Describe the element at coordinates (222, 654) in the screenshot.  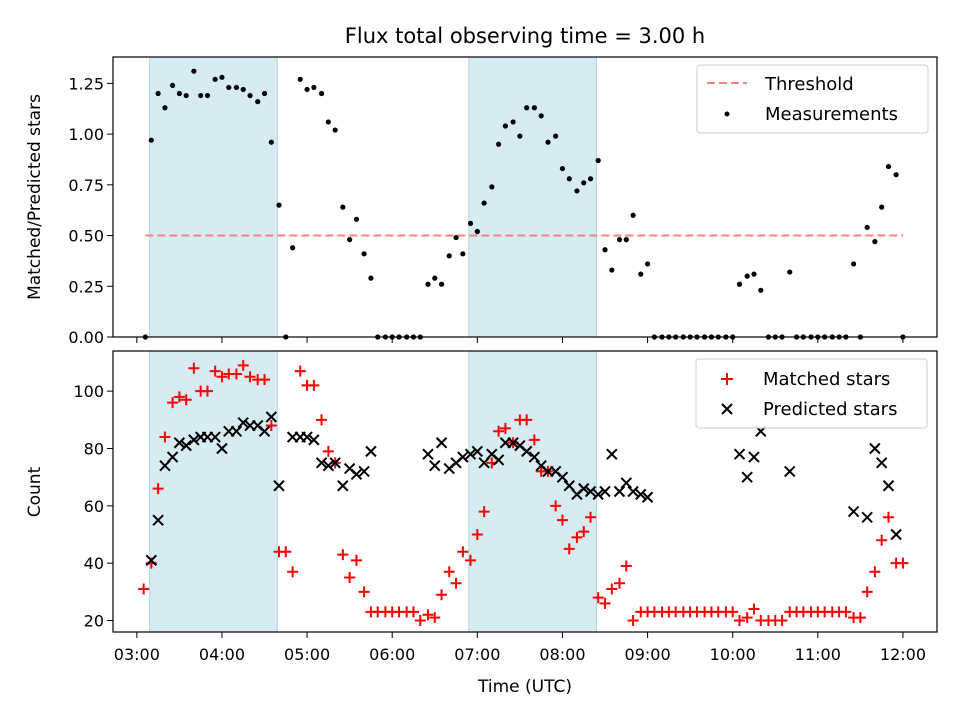
I see `x-tick-label: 04:00` at that location.